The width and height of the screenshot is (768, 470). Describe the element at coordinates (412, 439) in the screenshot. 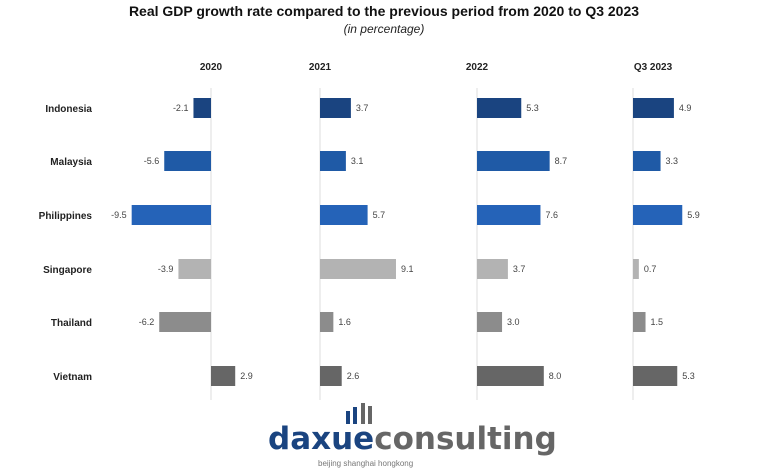

I see `logo-text: daxueconsulting` at that location.